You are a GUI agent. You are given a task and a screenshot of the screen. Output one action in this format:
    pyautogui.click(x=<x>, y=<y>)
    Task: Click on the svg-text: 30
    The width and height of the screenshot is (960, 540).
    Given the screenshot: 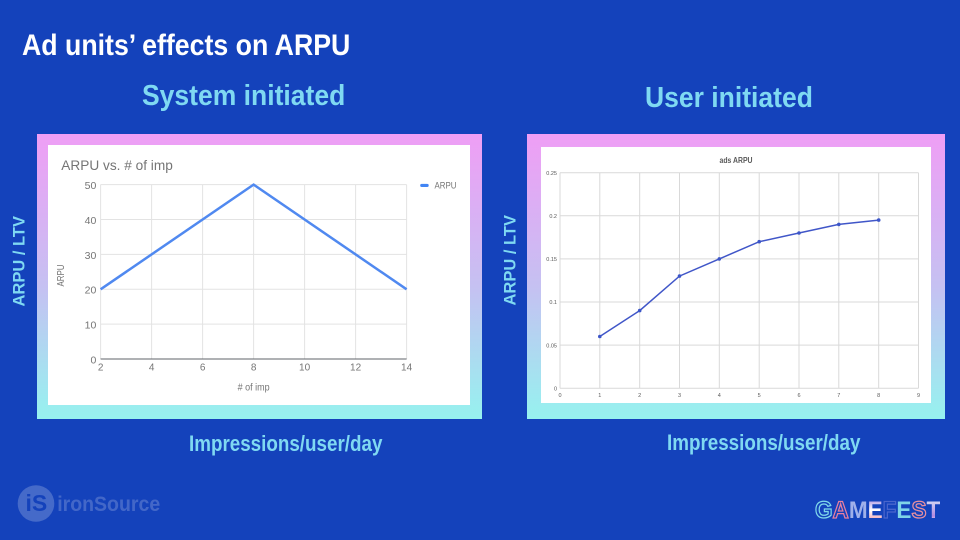 What is the action you would take?
    pyautogui.click(x=91, y=256)
    